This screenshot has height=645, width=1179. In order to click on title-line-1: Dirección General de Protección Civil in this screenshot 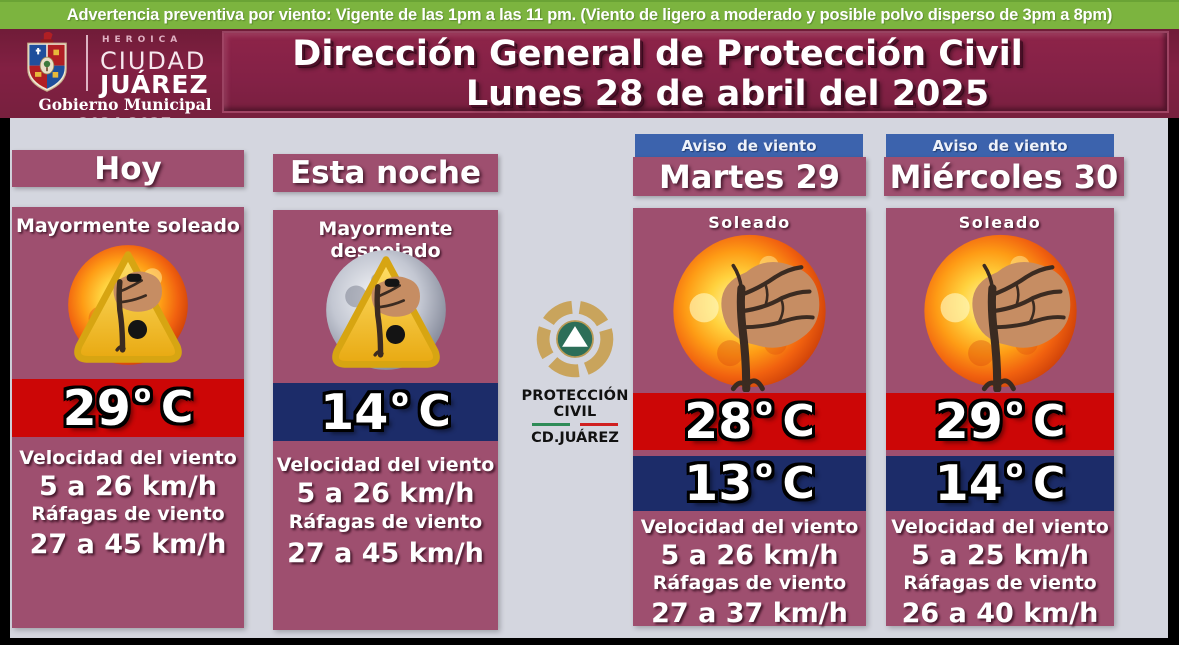, I will do `click(657, 54)`.